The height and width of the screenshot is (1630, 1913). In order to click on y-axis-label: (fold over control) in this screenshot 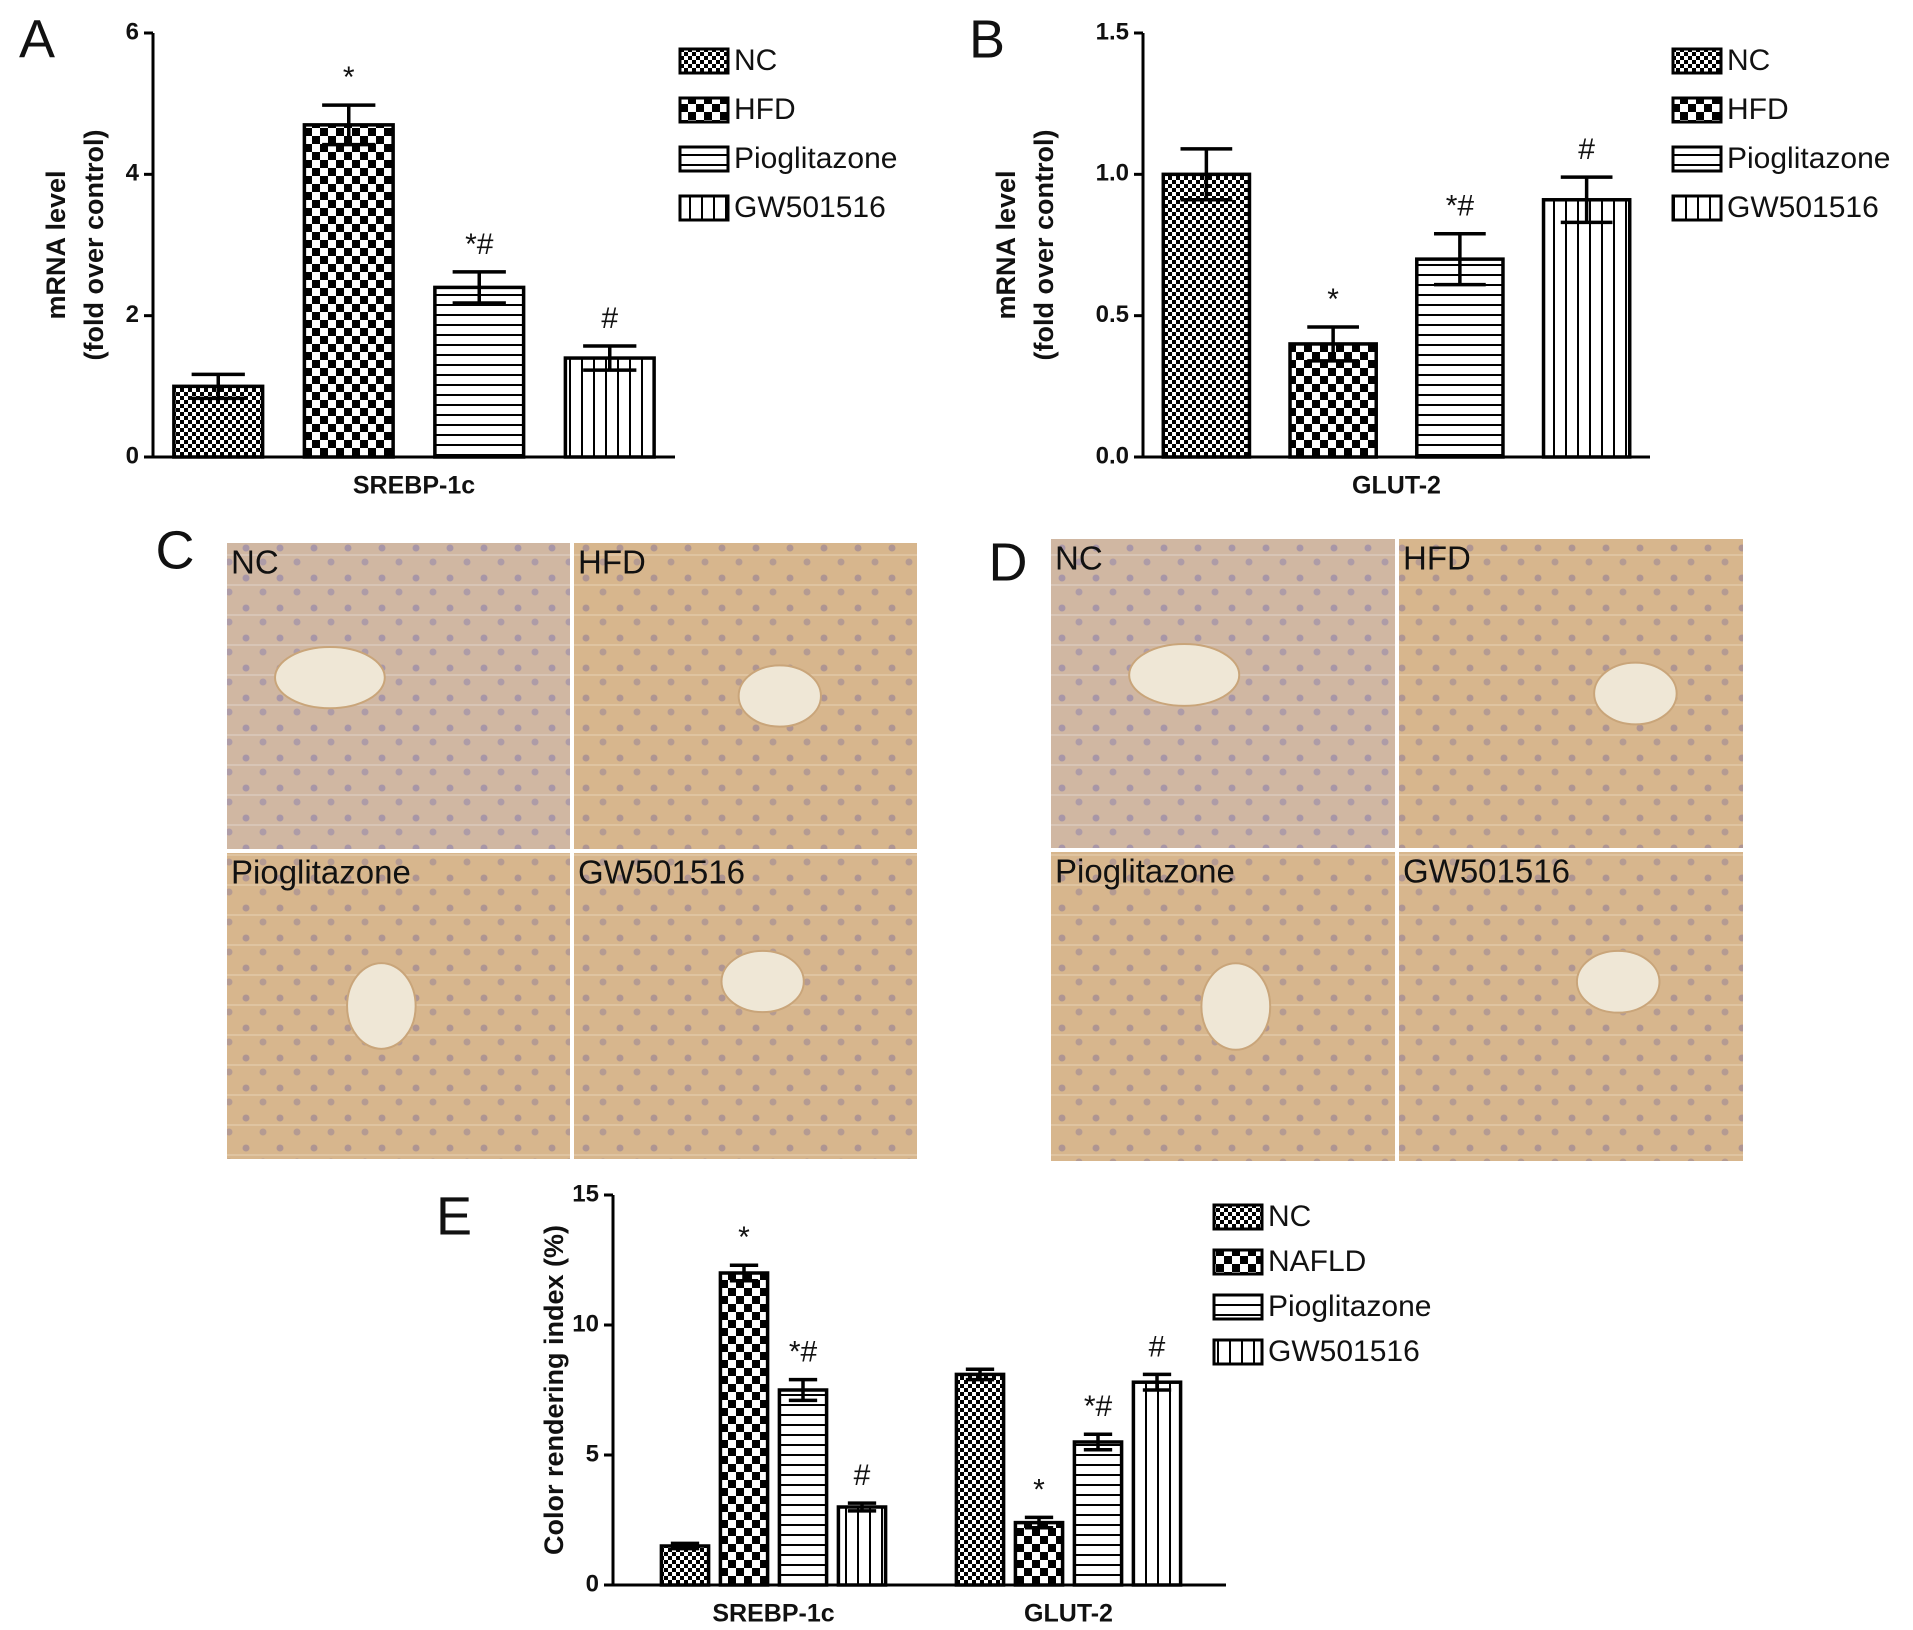, I will do `click(94, 245)`.